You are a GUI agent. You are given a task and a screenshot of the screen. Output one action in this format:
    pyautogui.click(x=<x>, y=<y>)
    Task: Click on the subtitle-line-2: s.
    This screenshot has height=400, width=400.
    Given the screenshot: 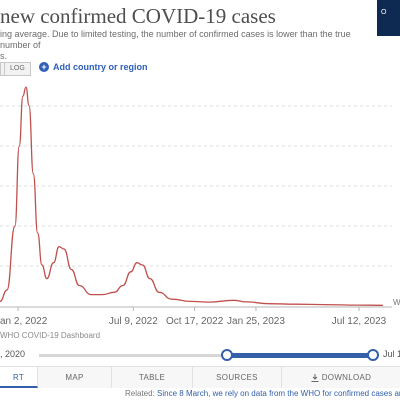 What is the action you would take?
    pyautogui.click(x=4, y=56)
    